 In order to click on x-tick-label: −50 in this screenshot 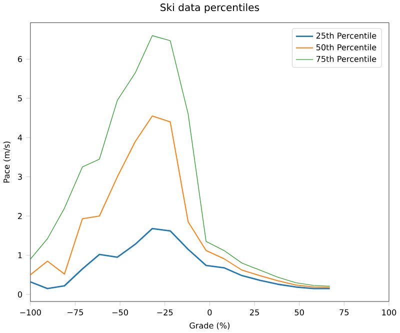, I will do `click(120, 312)`.